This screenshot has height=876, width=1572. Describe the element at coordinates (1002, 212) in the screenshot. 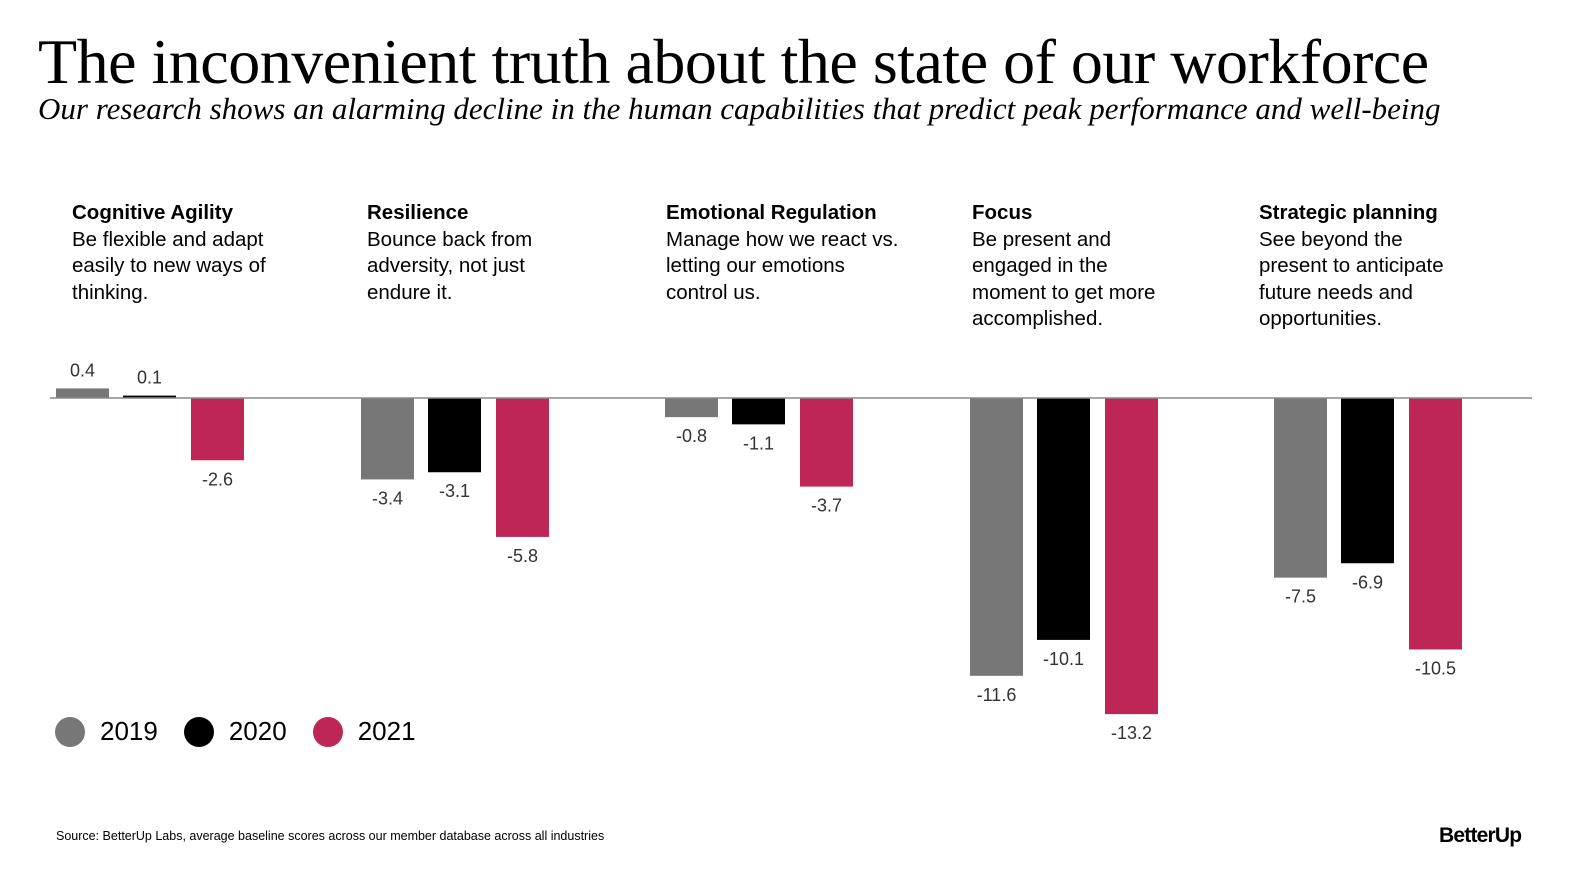

I see `category-title: Focus` at that location.